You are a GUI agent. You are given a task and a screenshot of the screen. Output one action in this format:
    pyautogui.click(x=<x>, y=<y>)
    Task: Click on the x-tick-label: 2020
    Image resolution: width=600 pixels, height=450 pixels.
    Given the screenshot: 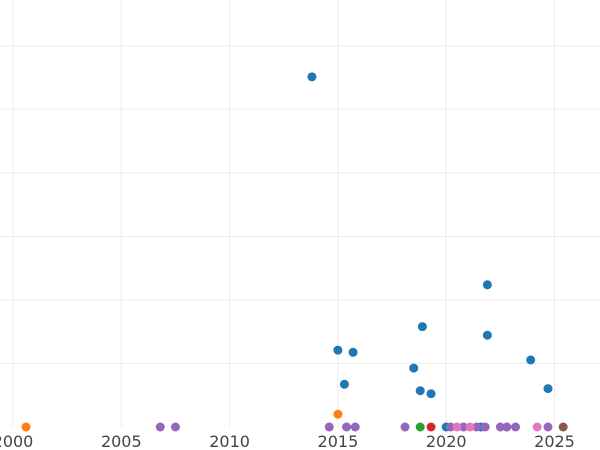 What is the action you would take?
    pyautogui.click(x=446, y=441)
    